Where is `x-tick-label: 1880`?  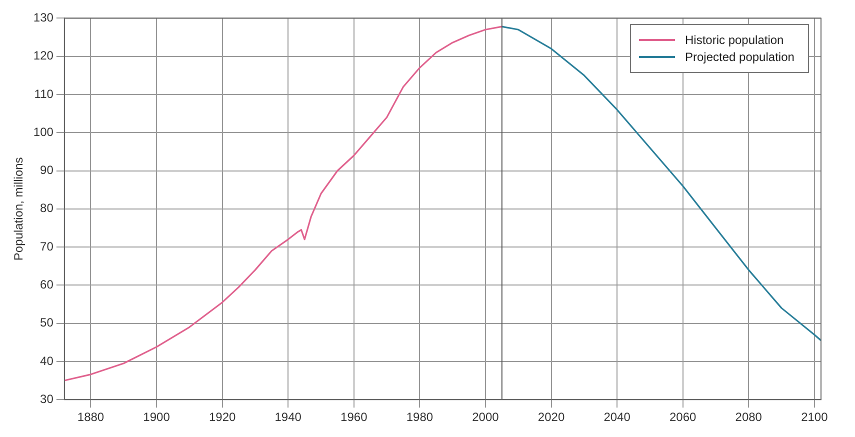 x-tick-label: 1880 is located at coordinates (90, 417).